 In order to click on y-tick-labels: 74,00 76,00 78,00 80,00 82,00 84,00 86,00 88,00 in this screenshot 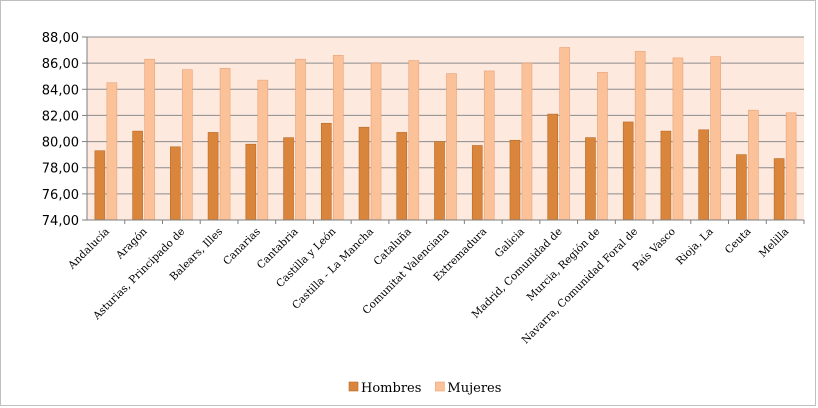, I will do `click(60, 130)`.